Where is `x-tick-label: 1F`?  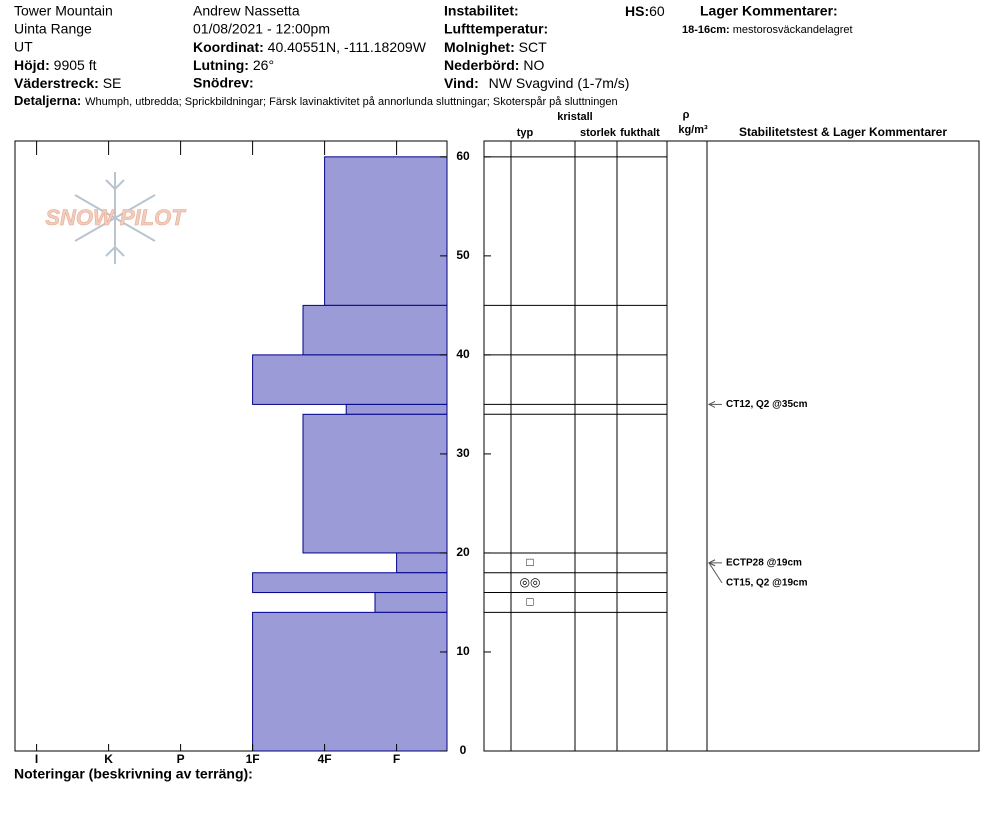
x-tick-label: 1F is located at coordinates (253, 759).